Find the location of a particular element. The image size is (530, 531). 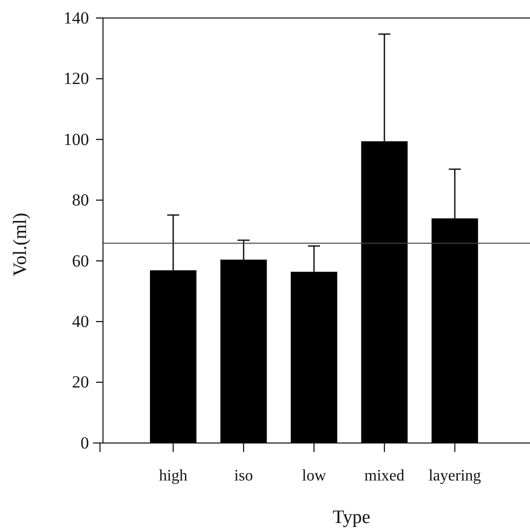

y-tick-label: 20 is located at coordinates (80, 382).